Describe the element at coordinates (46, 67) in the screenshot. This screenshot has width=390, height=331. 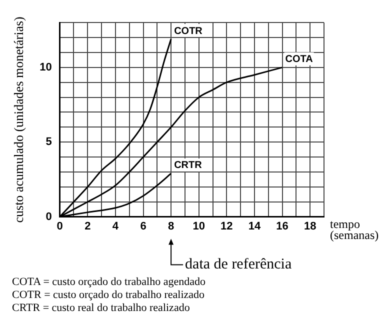
I see `y-tick-label: 10` at that location.